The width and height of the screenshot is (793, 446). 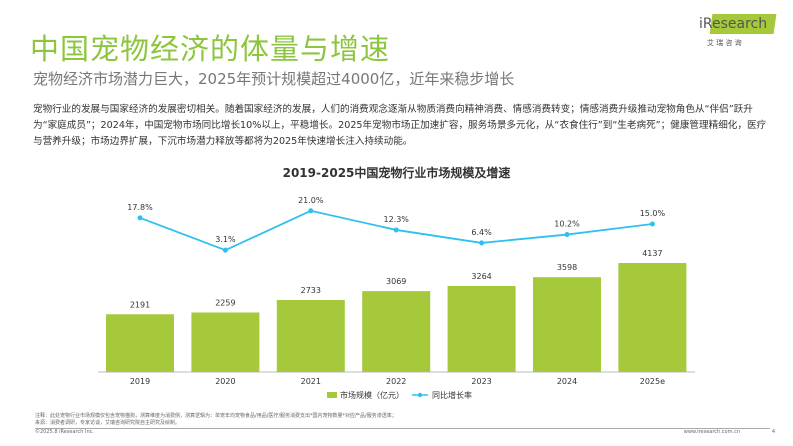 I want to click on x-tick-2021: 2021, so click(x=311, y=381).